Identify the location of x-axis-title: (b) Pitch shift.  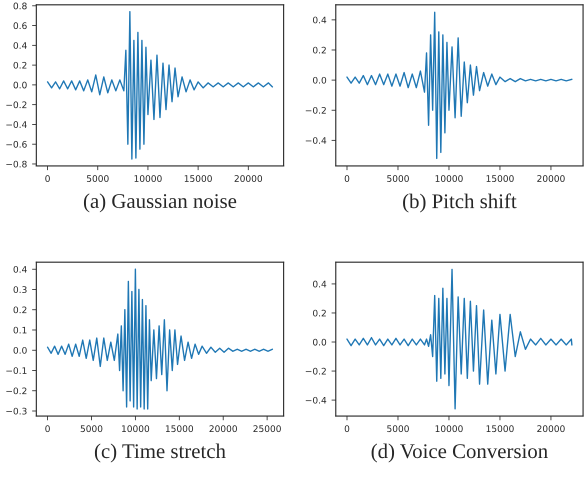
(460, 203).